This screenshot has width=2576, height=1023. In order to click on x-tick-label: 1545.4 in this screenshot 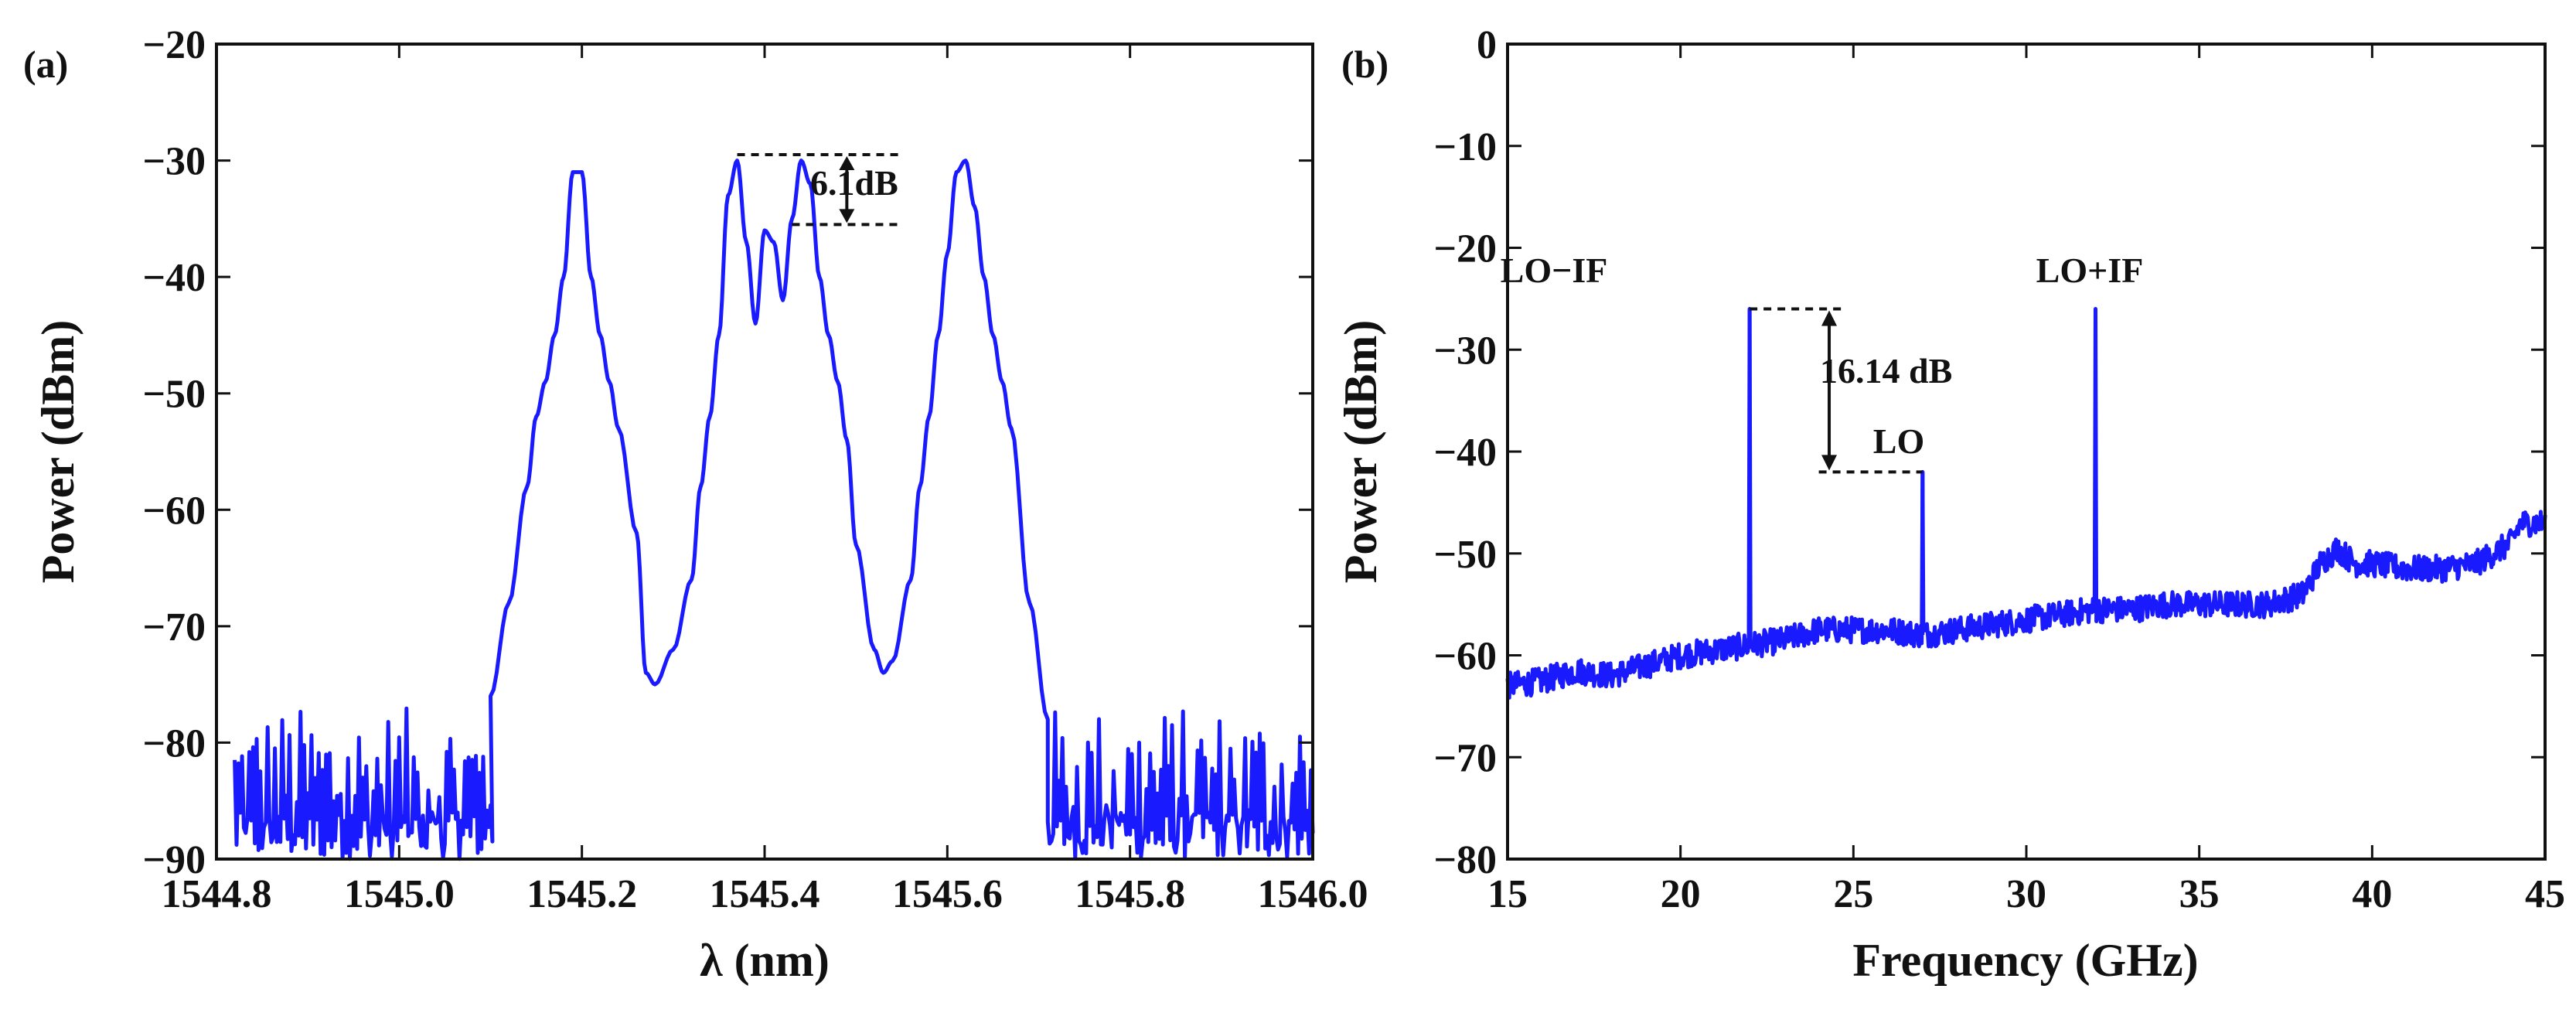, I will do `click(765, 894)`.